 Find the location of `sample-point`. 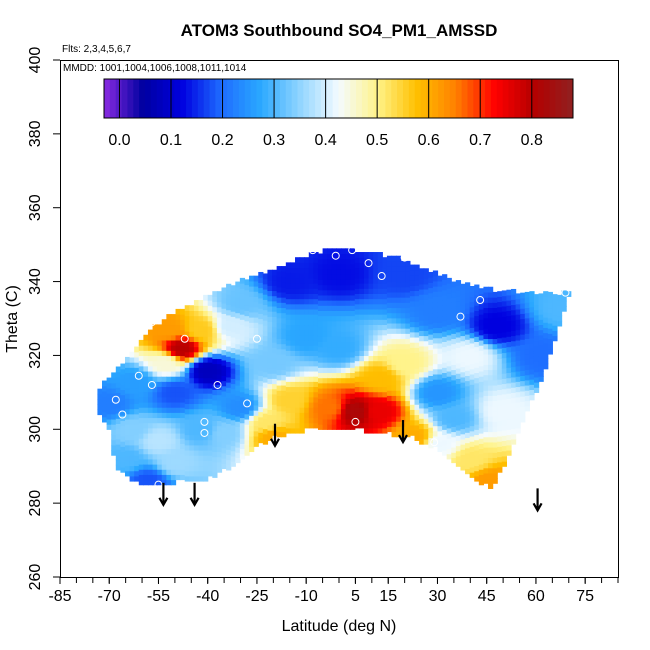

sample-point is located at coordinates (355, 421).